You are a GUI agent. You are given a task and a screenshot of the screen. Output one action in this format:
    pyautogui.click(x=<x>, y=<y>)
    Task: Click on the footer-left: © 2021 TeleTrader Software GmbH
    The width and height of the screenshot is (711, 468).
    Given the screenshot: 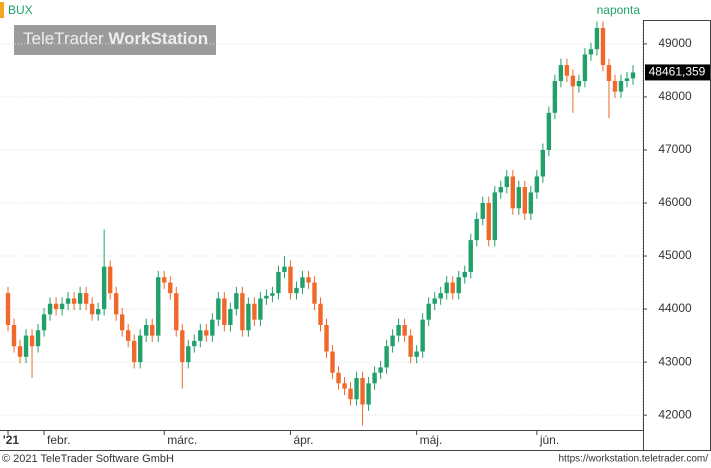 What is the action you would take?
    pyautogui.click(x=88, y=459)
    